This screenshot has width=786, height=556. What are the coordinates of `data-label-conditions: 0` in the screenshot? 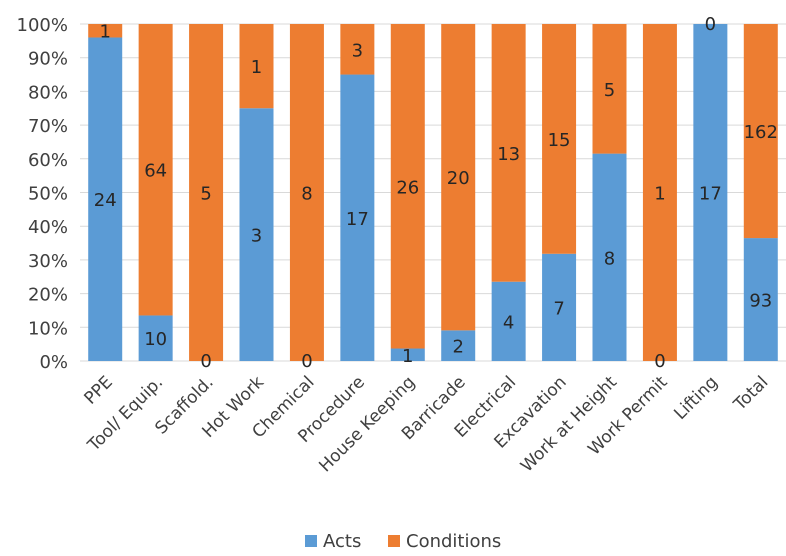 It's located at (710, 24).